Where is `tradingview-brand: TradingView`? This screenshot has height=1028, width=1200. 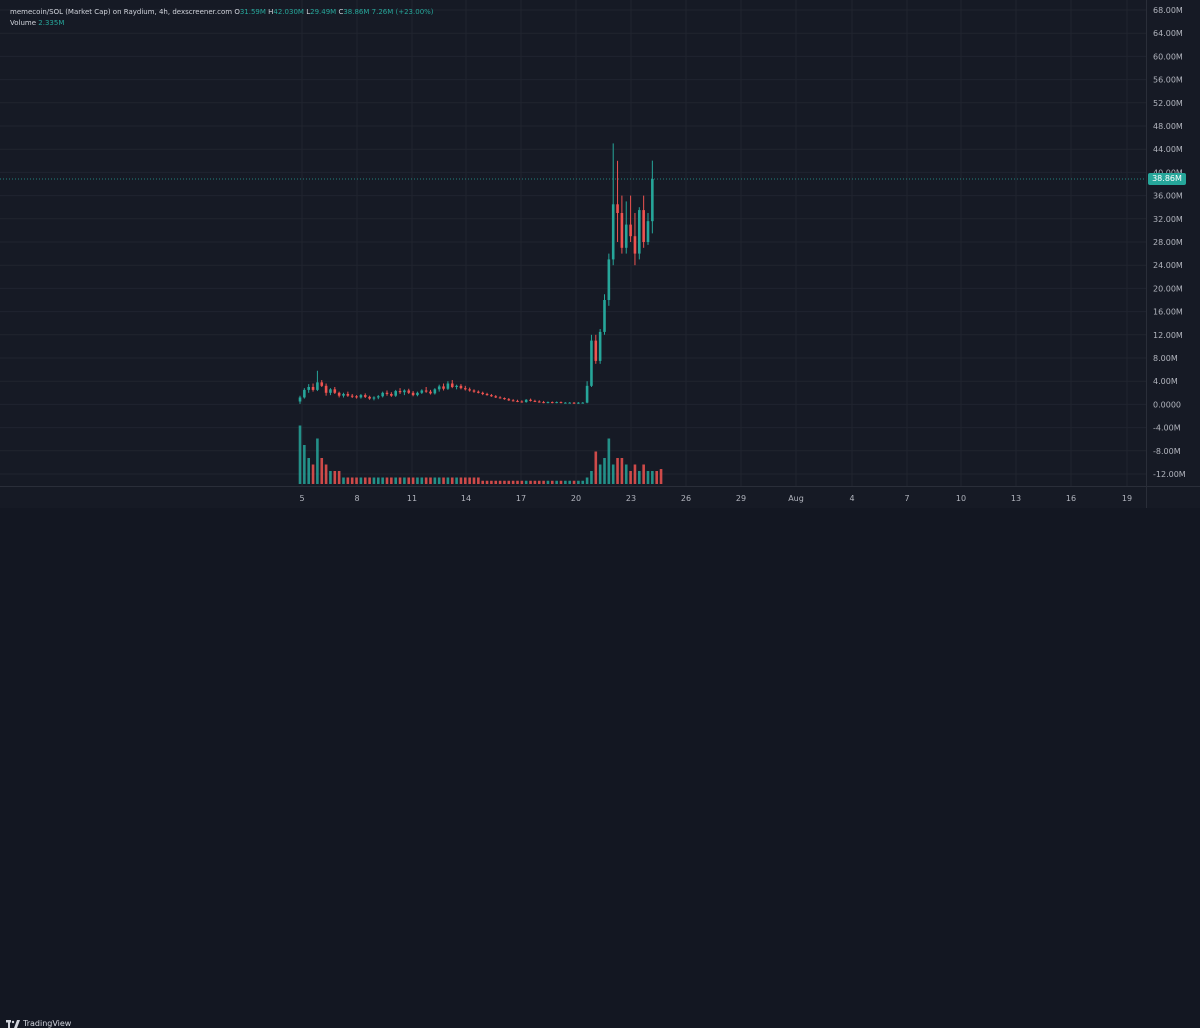 tradingview-brand: TradingView is located at coordinates (38, 1023).